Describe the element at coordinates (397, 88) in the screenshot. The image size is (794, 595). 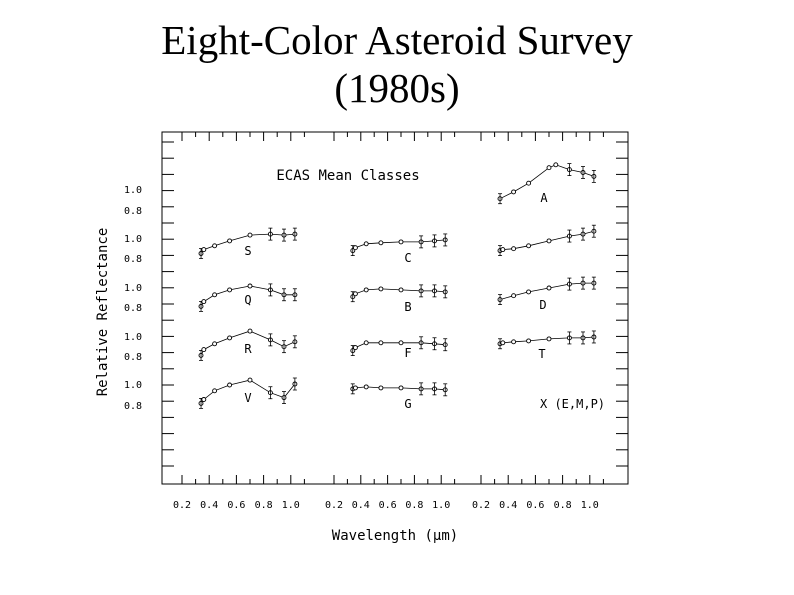
I see `slide-title-line2: (1980s)` at that location.